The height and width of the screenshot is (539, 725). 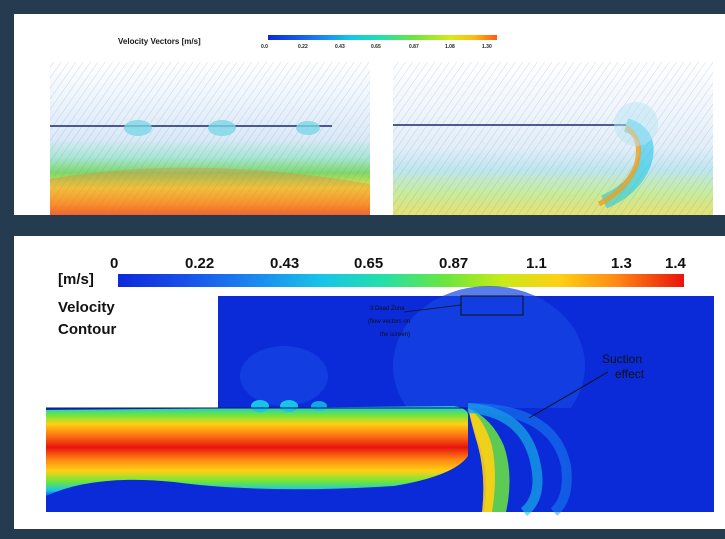 I want to click on vectors-scale-tick: 0.87, so click(x=414, y=47).